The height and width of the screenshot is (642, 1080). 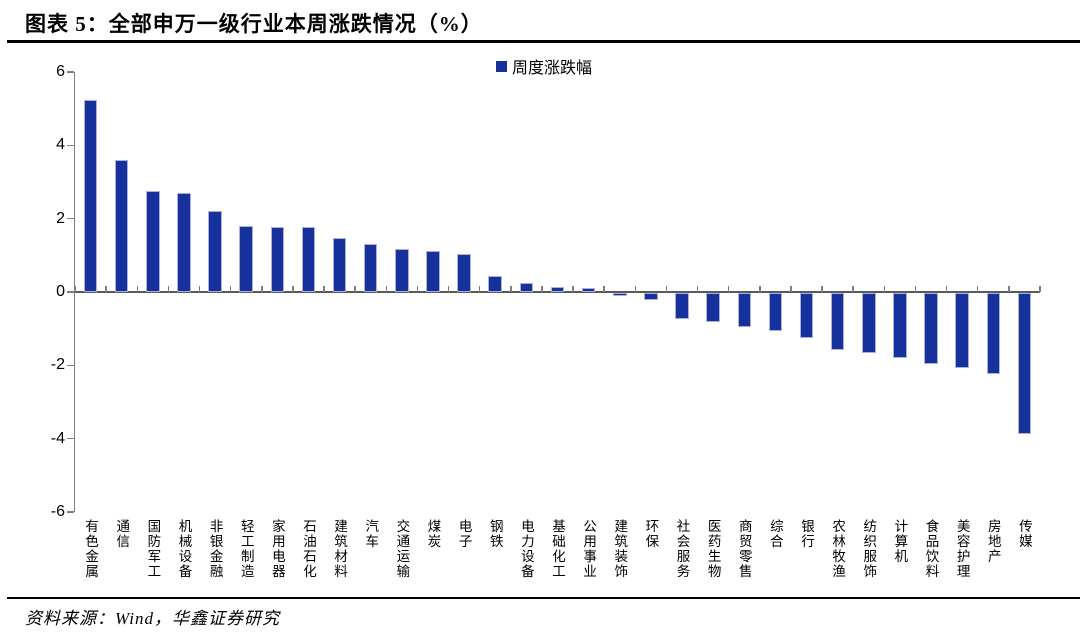 What do you see at coordinates (184, 549) in the screenshot?
I see `category-label-机械设备: 机械设备` at bounding box center [184, 549].